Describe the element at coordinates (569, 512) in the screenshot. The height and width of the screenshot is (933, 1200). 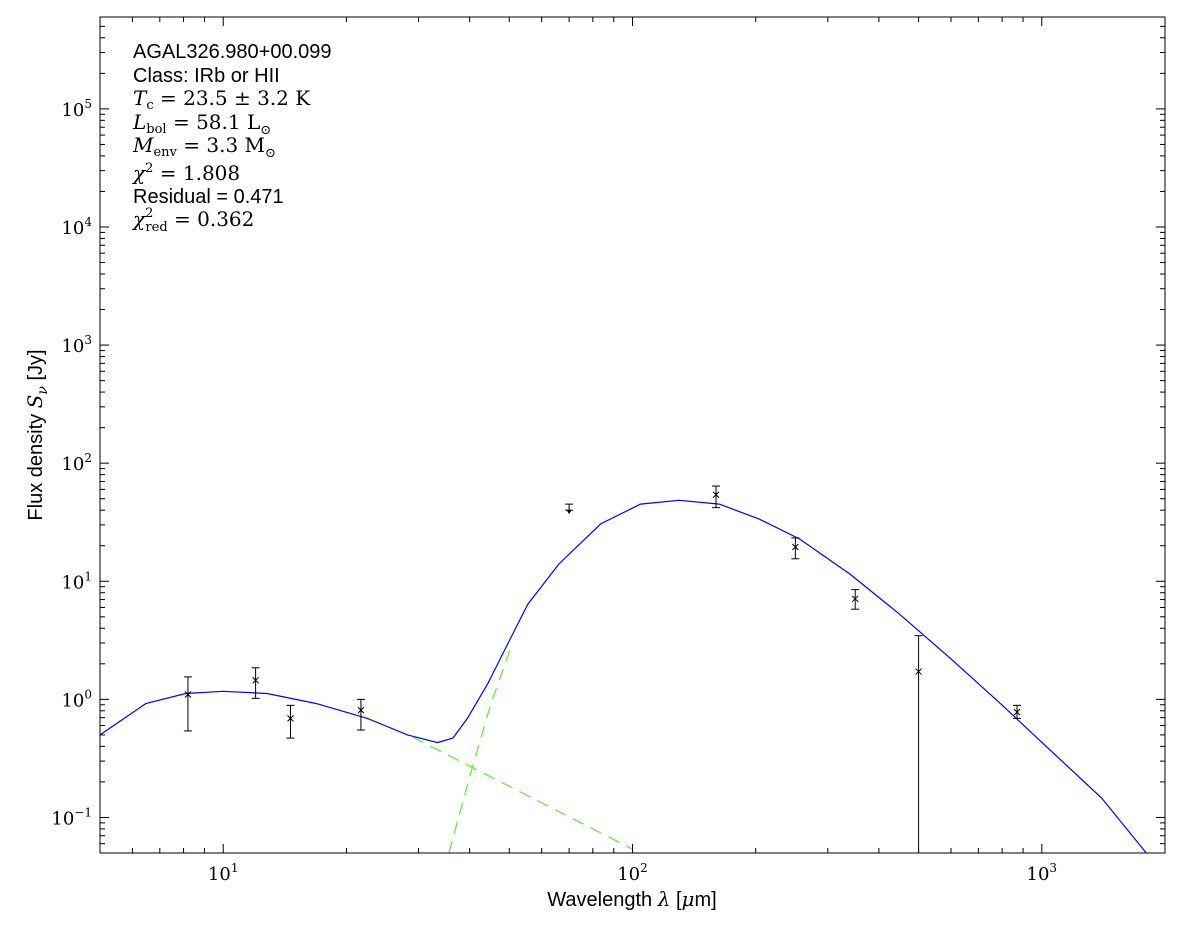
I see `upper-limit-arrow` at that location.